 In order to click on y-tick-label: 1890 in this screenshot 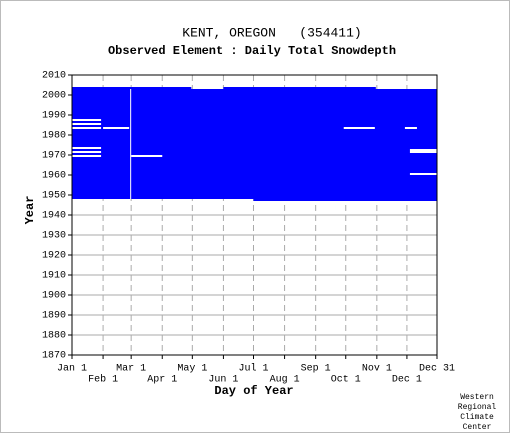, I will do `click(54, 316)`.